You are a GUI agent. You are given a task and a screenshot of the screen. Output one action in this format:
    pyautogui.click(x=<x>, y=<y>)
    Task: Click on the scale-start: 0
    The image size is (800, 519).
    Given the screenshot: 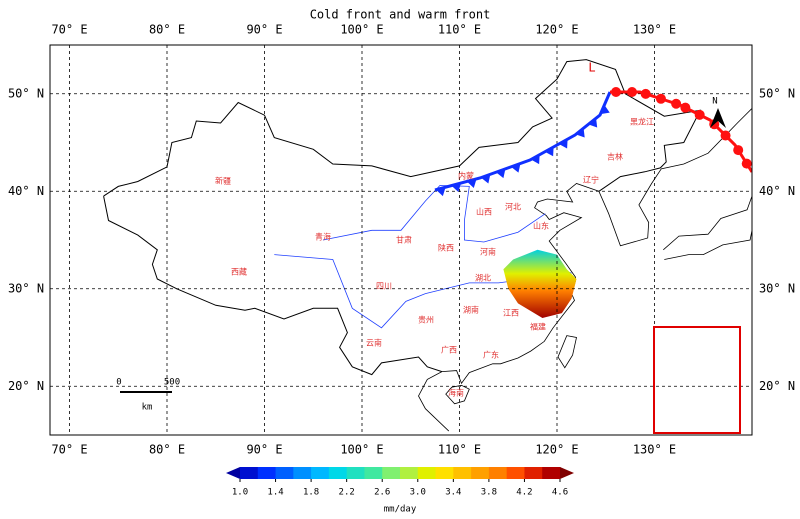 What is the action you would take?
    pyautogui.click(x=118, y=383)
    